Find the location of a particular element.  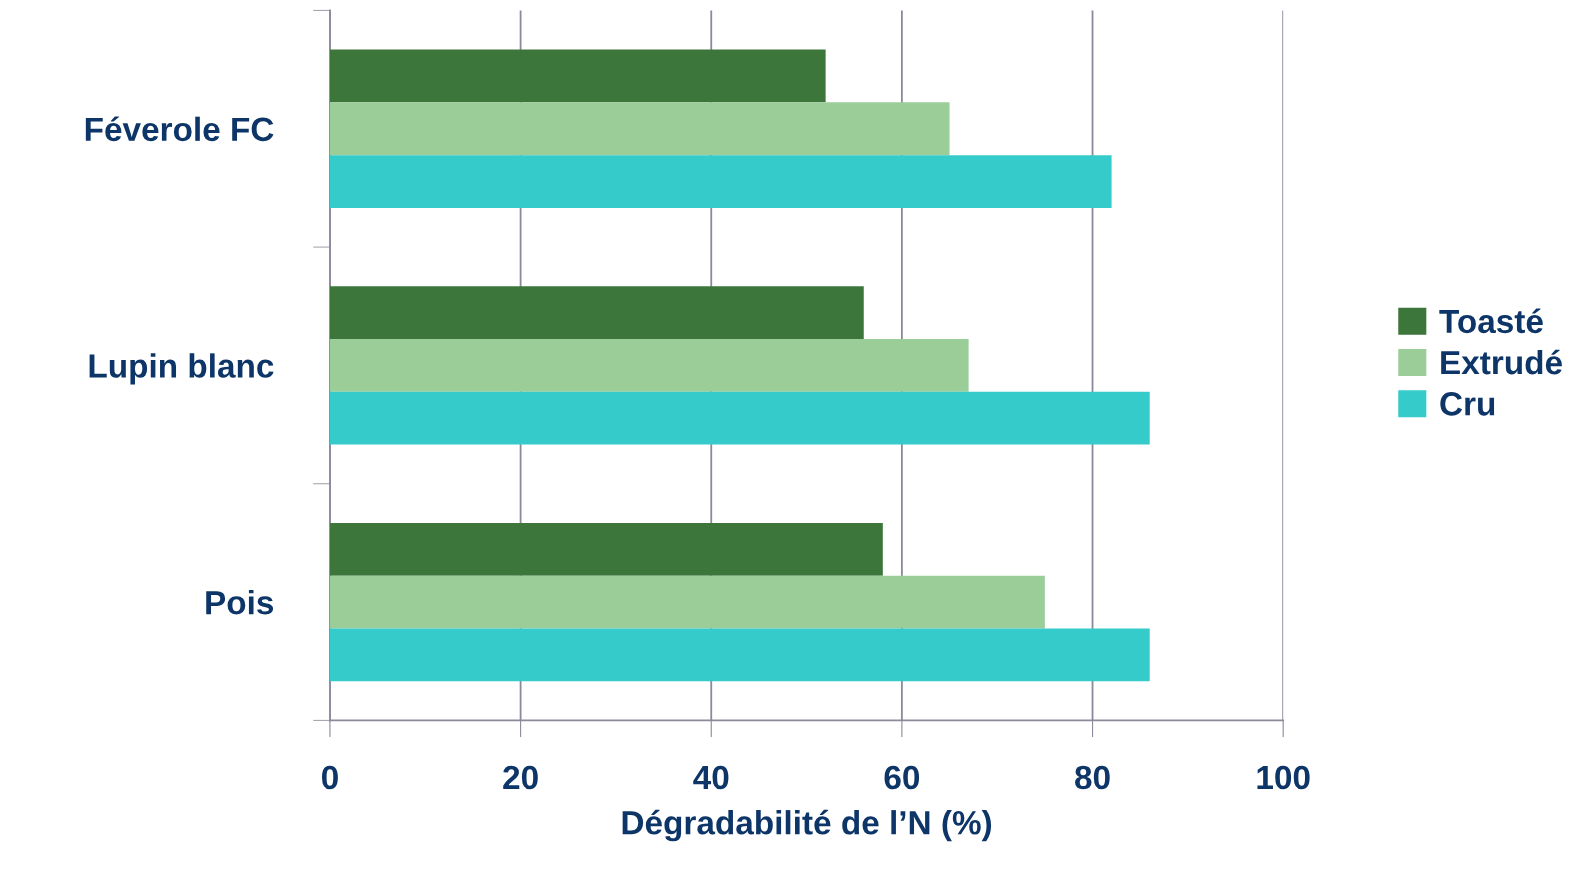

x-tick-label: 100 is located at coordinates (1283, 777).